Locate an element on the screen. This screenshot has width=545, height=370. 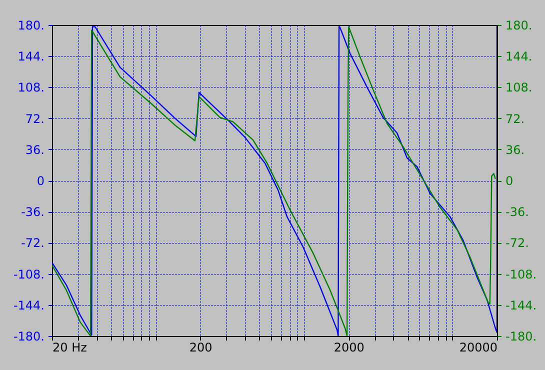
y2-tick-label: -144. is located at coordinates (521, 305).